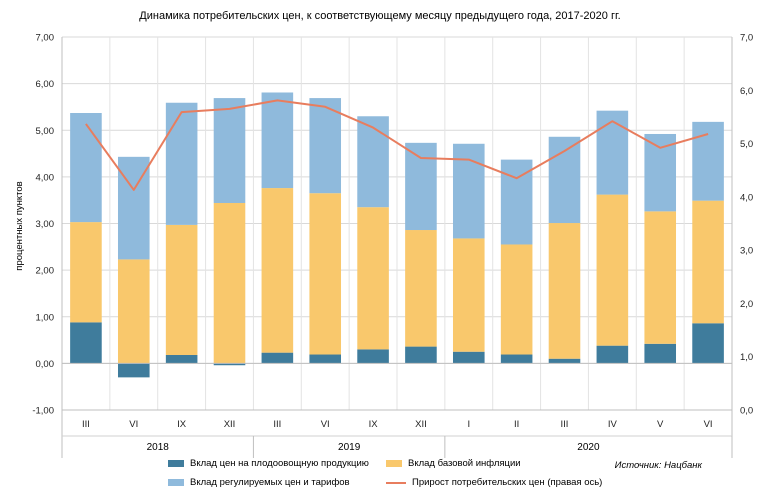 The image size is (760, 496). Describe the element at coordinates (158, 447) in the screenshot. I see `year-label: 2018` at that location.